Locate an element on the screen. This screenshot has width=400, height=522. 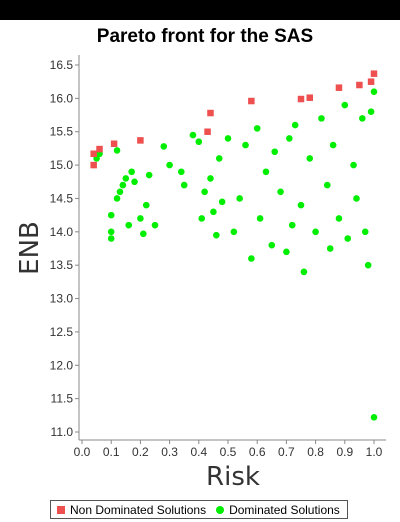
x-axis-ticks: 0.0 0.1 0.2 0.3 0.4 0.5 0.6 0.7 0.8 0.9 1.0 is located at coordinates (228, 449).